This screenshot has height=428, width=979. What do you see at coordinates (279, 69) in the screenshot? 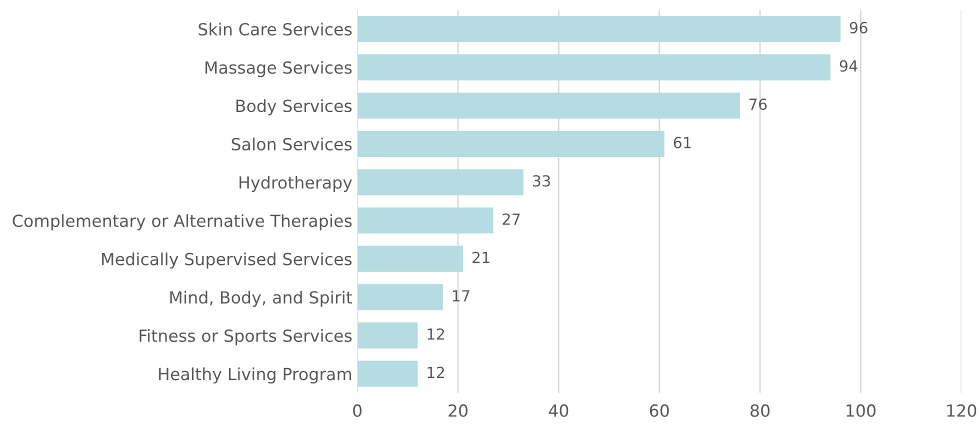
I see `y-tick-label: Massage Services` at bounding box center [279, 69].